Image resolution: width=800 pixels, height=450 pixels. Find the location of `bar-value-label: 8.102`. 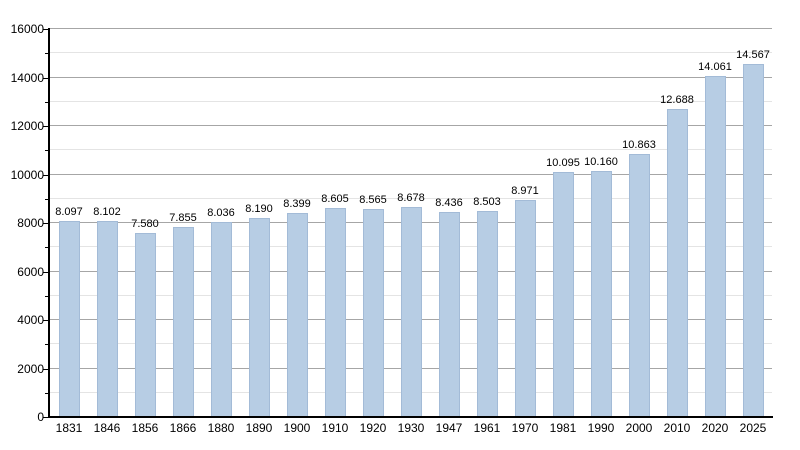

bar-value-label: 8.102 is located at coordinates (107, 211).